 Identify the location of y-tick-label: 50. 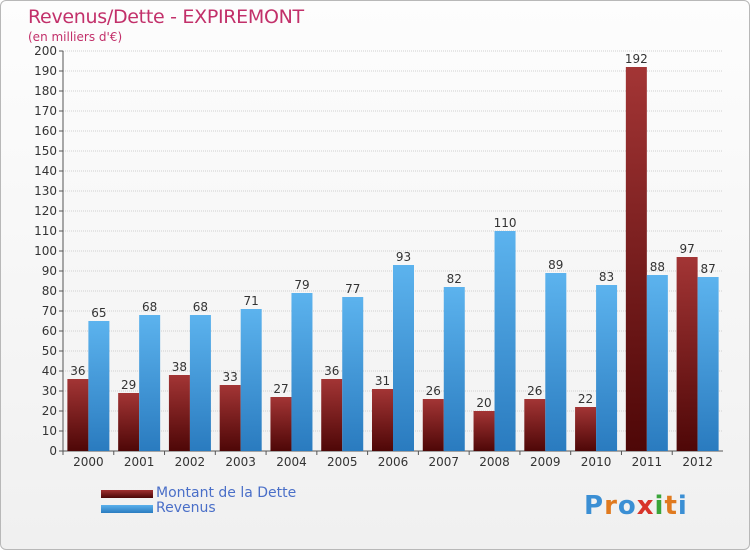
(49, 351).